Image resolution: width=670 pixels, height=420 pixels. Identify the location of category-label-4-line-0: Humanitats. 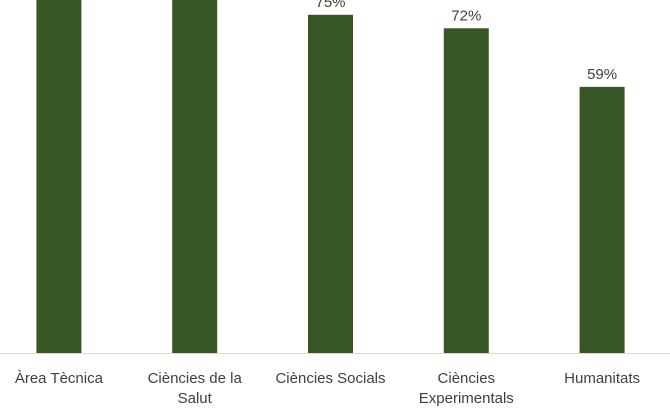
(602, 378).